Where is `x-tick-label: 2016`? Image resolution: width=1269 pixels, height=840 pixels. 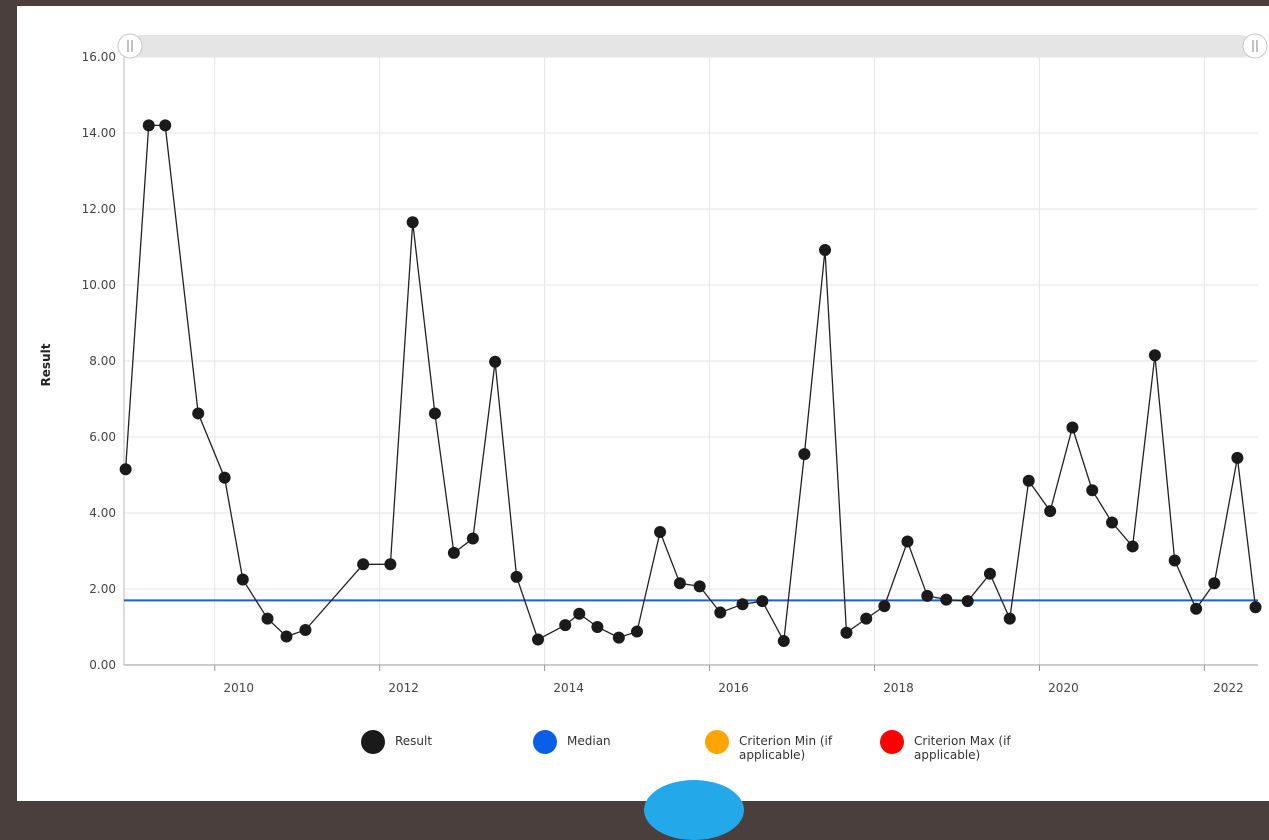
x-tick-label: 2016 is located at coordinates (733, 688).